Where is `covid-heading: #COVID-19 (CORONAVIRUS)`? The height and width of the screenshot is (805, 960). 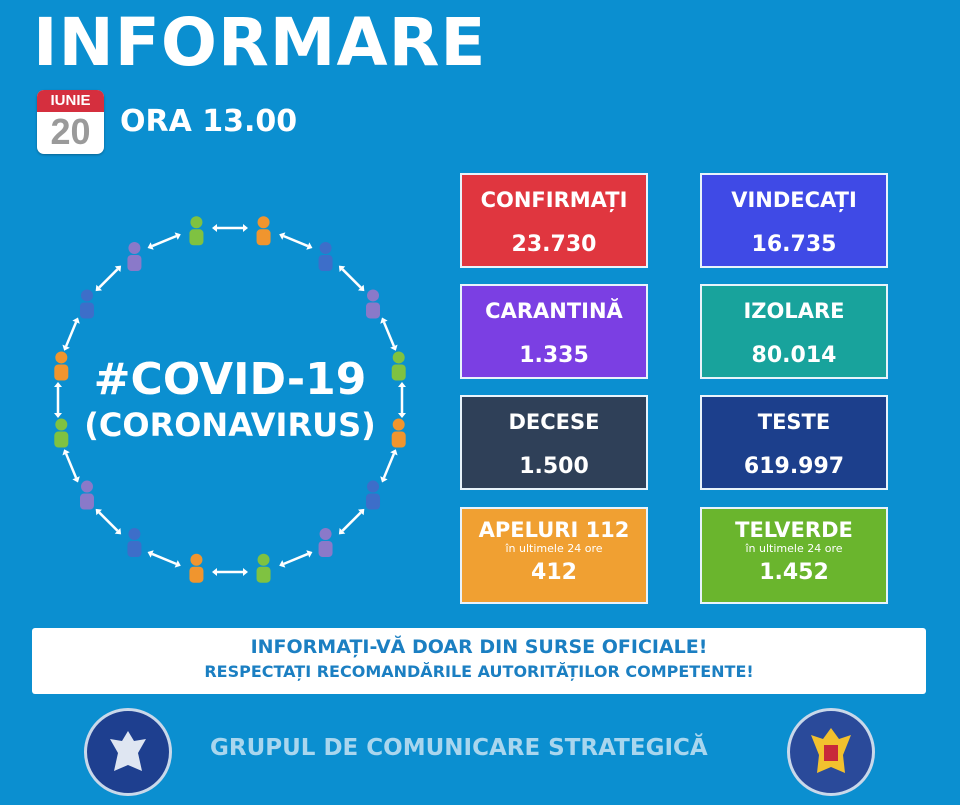
covid-heading: #COVID-19 (CORONAVIRUS) is located at coordinates (230, 400).